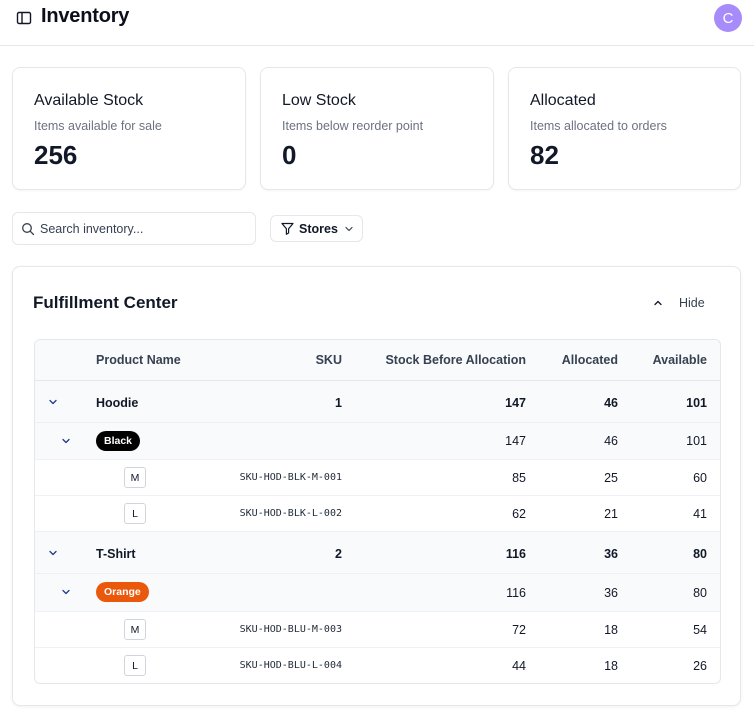 The width and height of the screenshot is (754, 714). Describe the element at coordinates (117, 403) in the screenshot. I see `product-name: Hoodie` at that location.